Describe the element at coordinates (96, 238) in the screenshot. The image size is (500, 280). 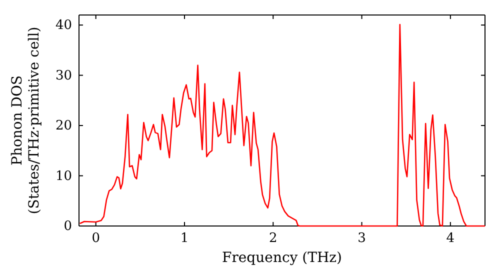
I see `x-tick-label: 0` at that location.